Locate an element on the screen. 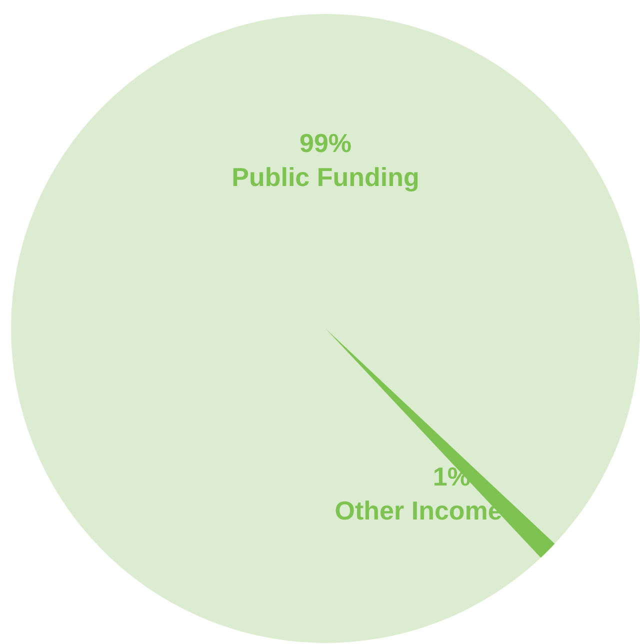 The width and height of the screenshot is (640, 644). data-label: 99% is located at coordinates (325, 143).